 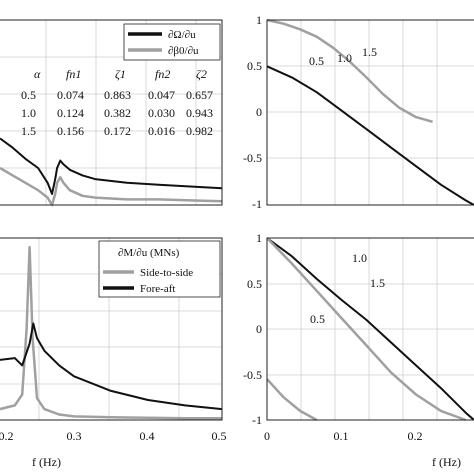 I want to click on table-cell: 0.943, so click(x=199, y=113).